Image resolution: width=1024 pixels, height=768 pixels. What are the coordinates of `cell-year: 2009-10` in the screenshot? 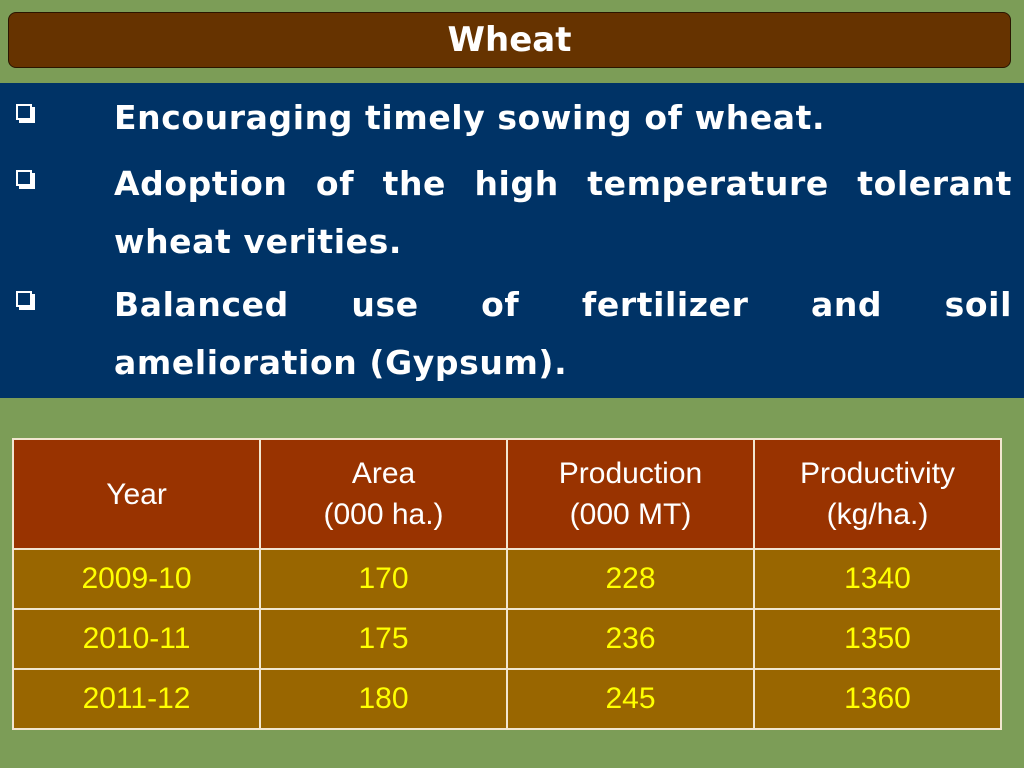 It's located at (136, 579).